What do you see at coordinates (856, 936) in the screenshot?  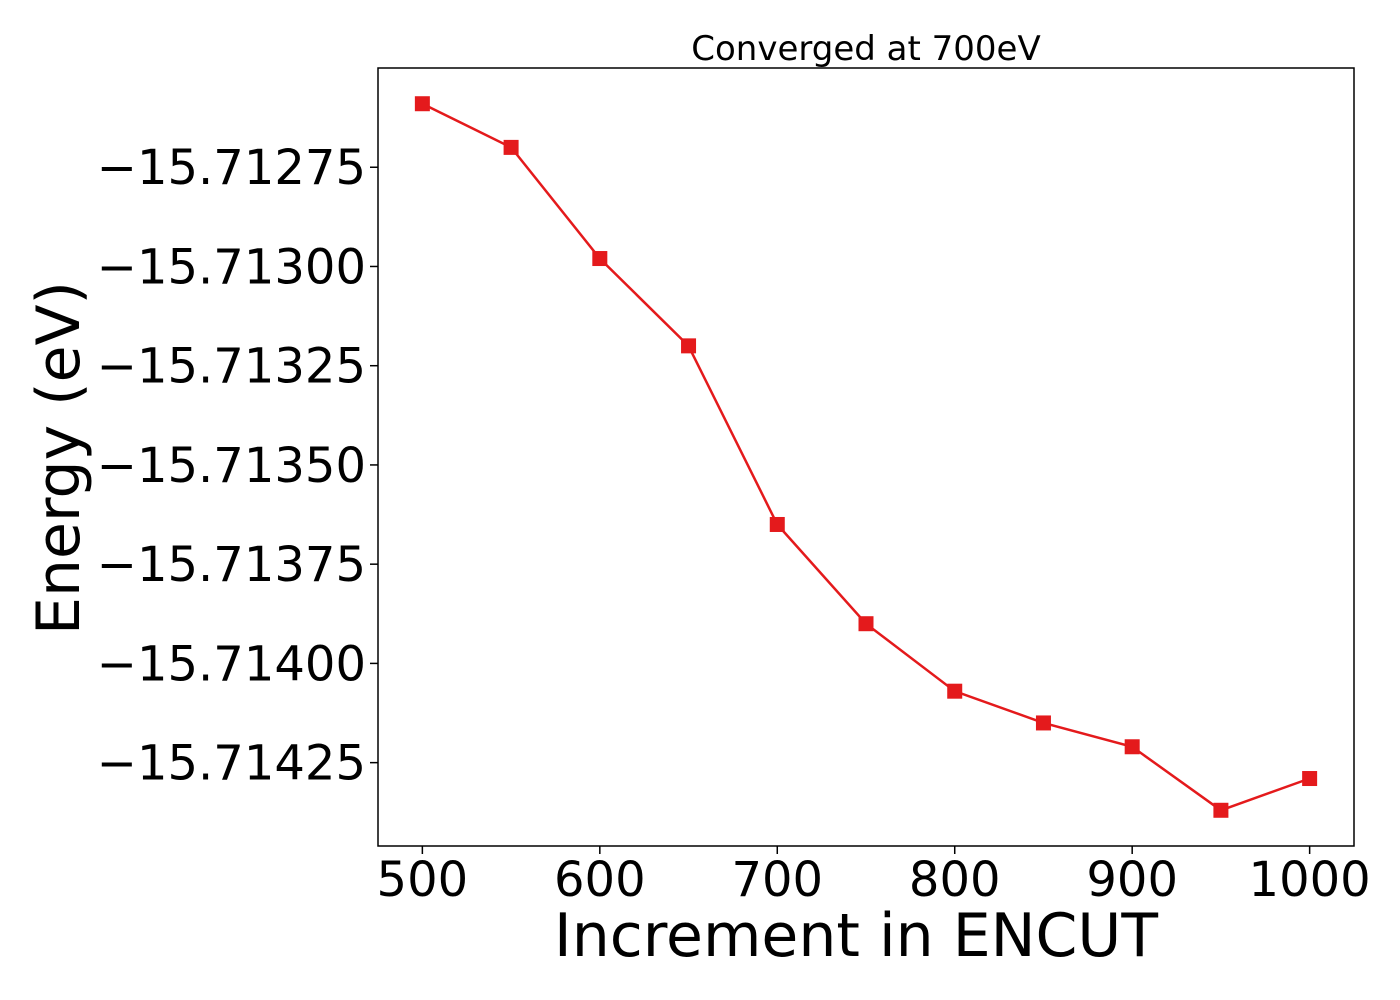 I see `x-axis-label: Increment in ENCUT` at bounding box center [856, 936].